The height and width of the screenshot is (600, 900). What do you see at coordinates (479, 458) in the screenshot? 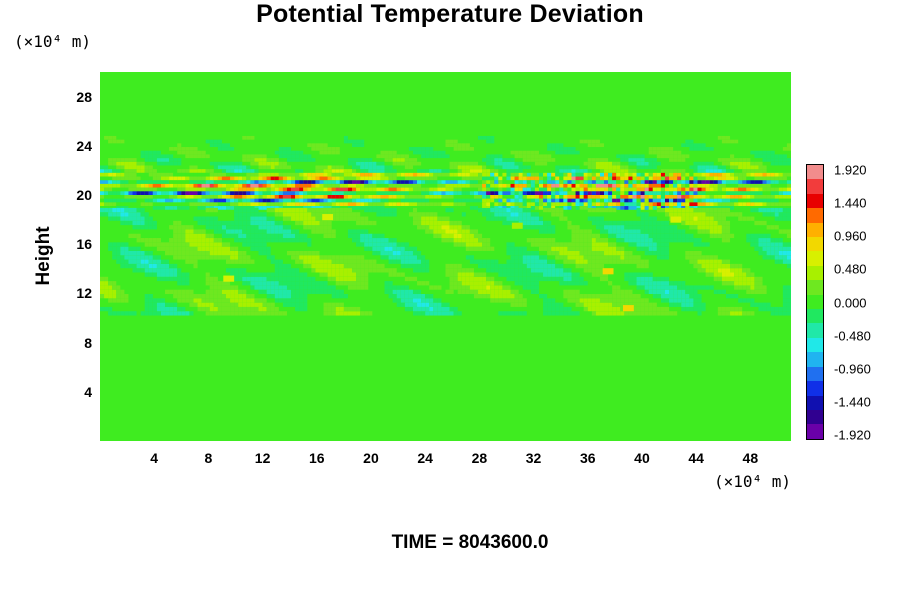
I see `x-tick-label: 28` at bounding box center [479, 458].